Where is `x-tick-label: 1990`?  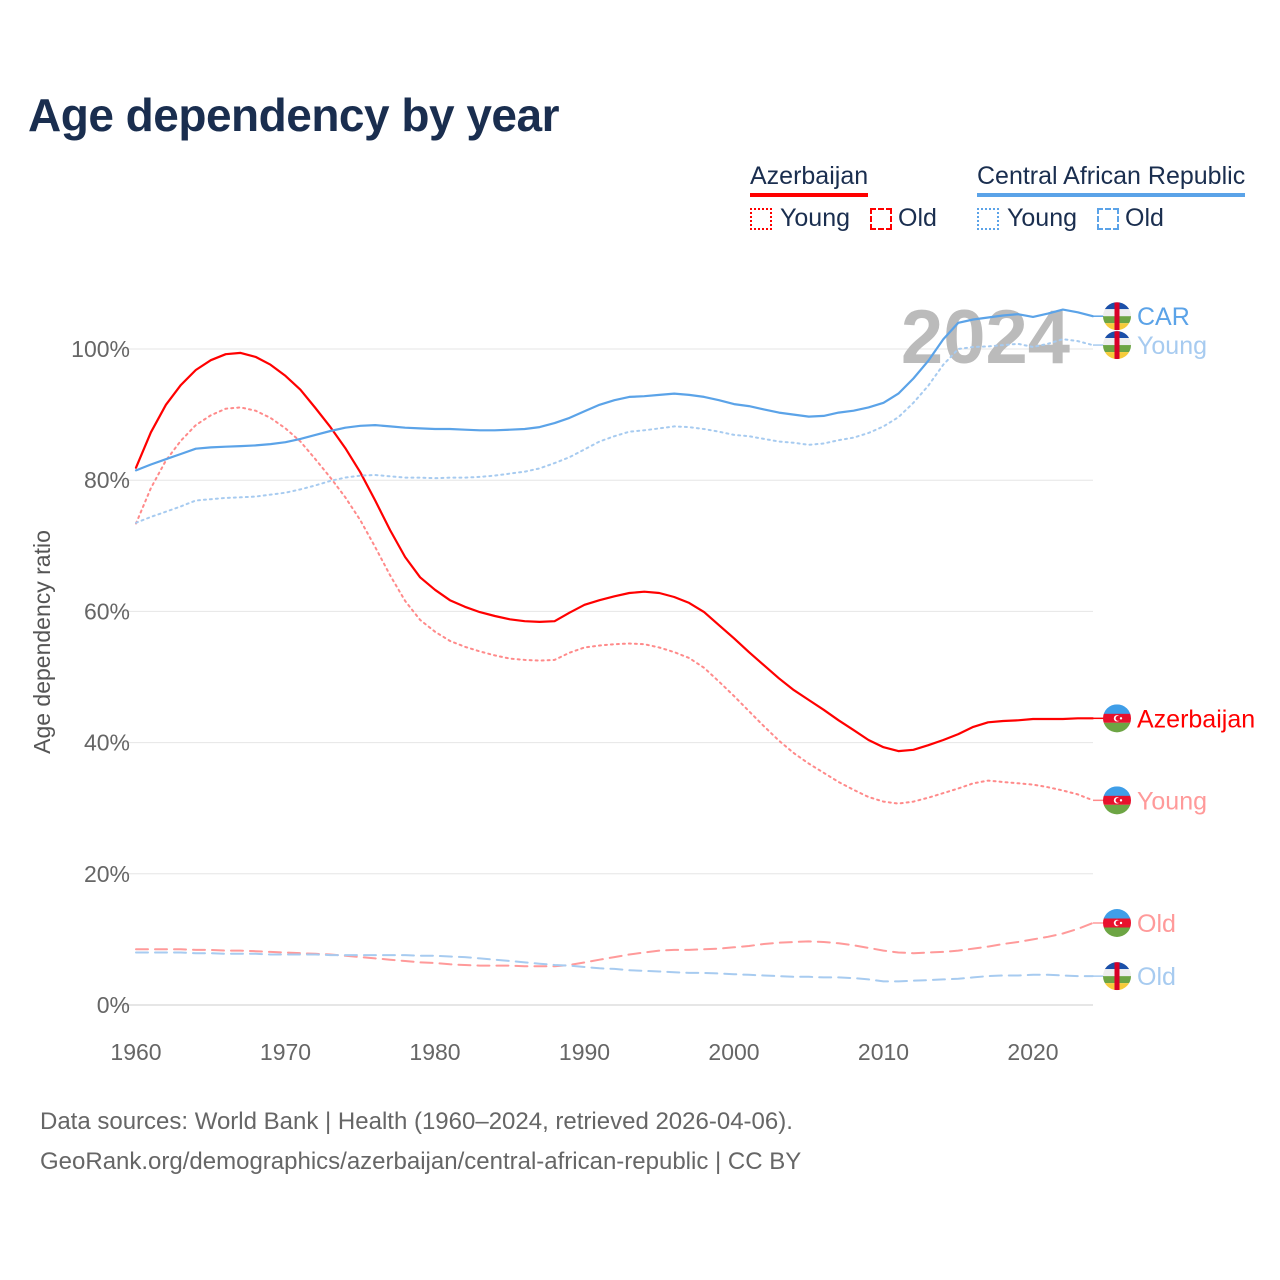
x-tick-label: 1990 is located at coordinates (584, 1052).